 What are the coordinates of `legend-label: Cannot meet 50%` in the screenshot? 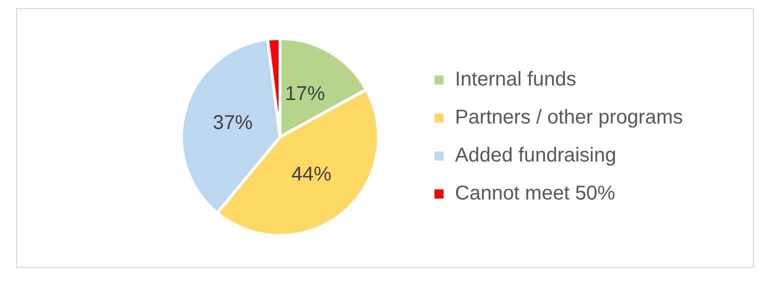 It's located at (535, 193).